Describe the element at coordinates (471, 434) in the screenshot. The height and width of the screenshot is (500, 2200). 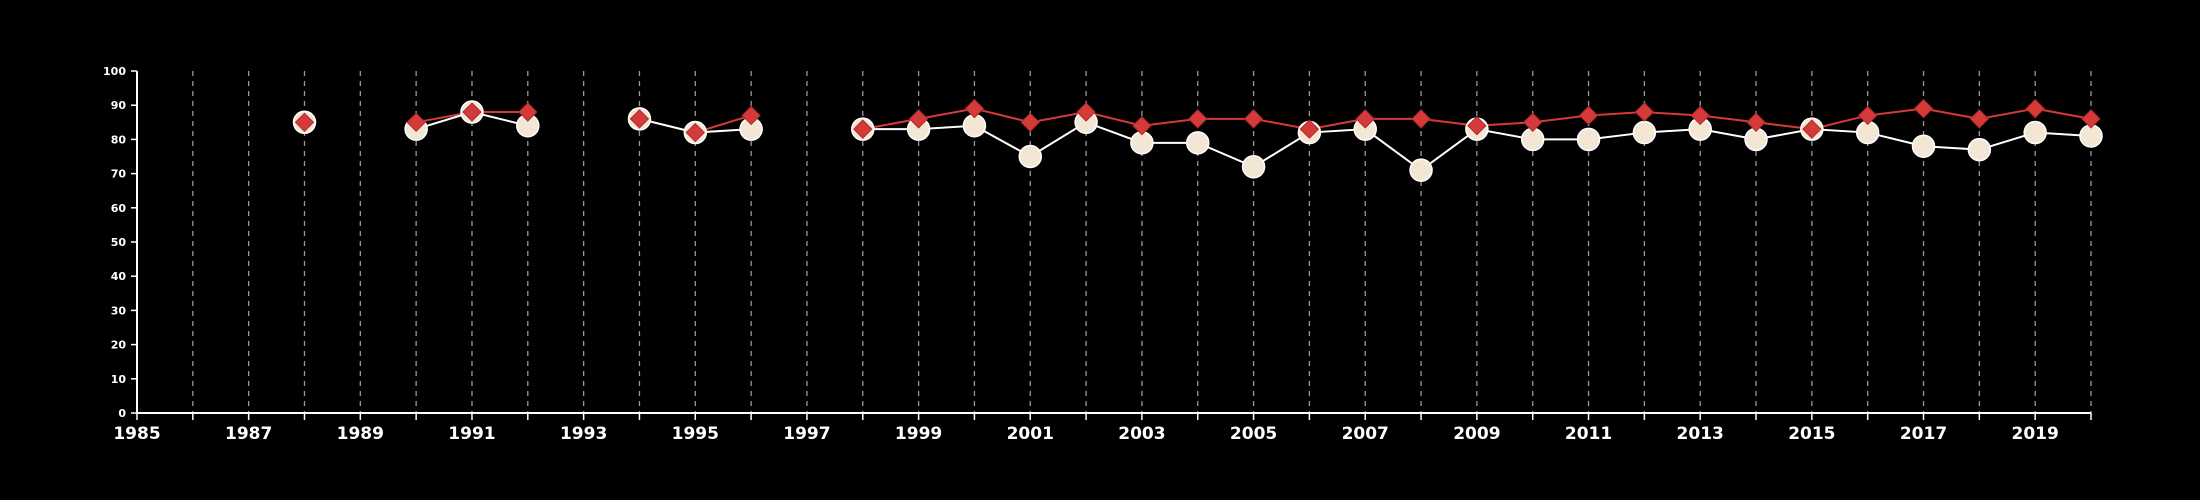
I see `x-tick-label: 1991` at that location.